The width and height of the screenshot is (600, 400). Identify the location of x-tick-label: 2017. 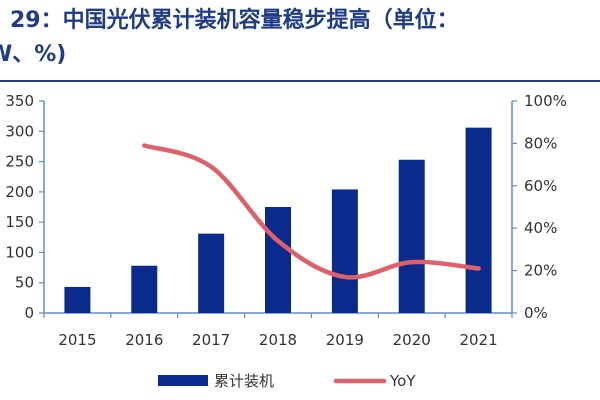
(211, 340).